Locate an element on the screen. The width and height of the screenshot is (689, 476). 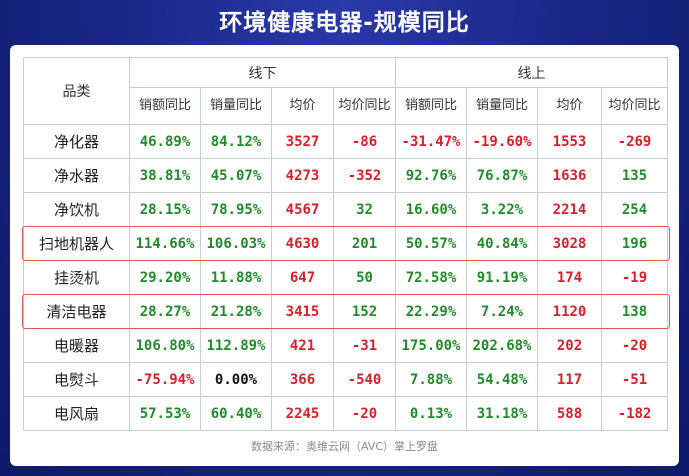
value-cell: 114.66% is located at coordinates (165, 243).